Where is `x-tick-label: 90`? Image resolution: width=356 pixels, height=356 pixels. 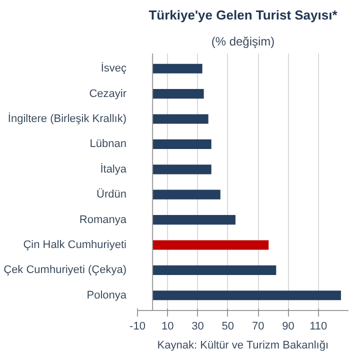 x-tick-label: 90 is located at coordinates (288, 326).